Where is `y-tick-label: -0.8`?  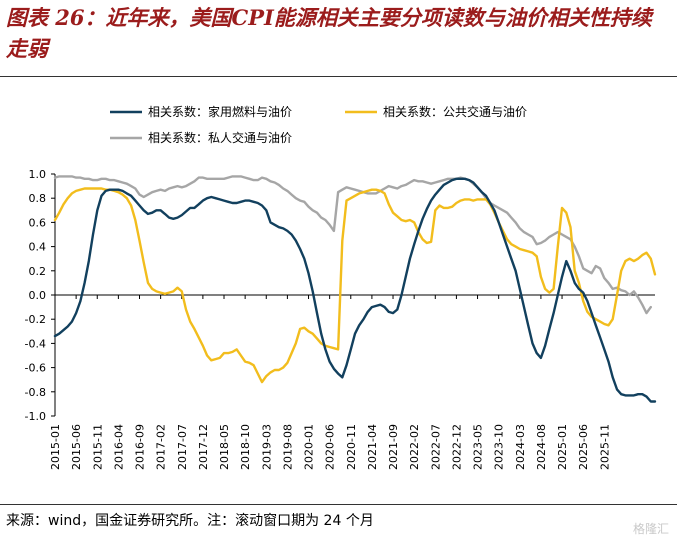 y-tick-label: -0.8 is located at coordinates (35, 392).